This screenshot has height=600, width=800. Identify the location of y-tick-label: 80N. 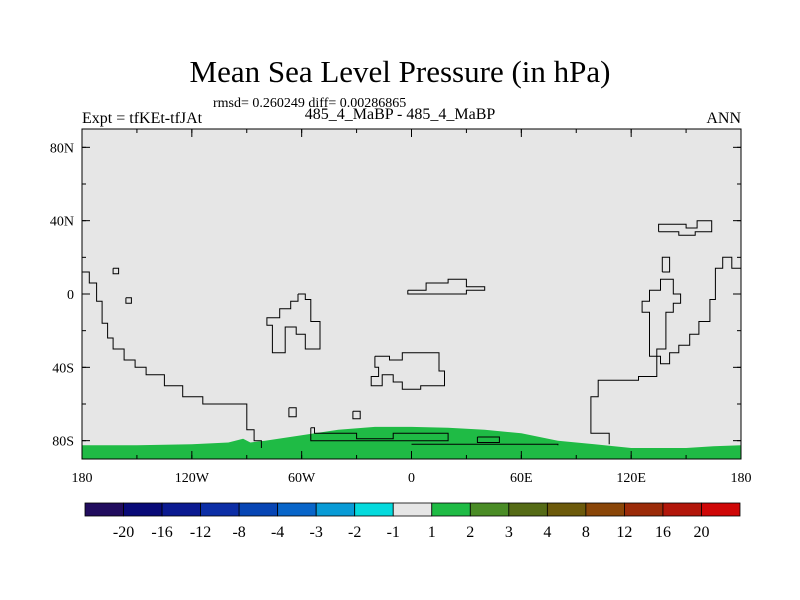
(62, 148).